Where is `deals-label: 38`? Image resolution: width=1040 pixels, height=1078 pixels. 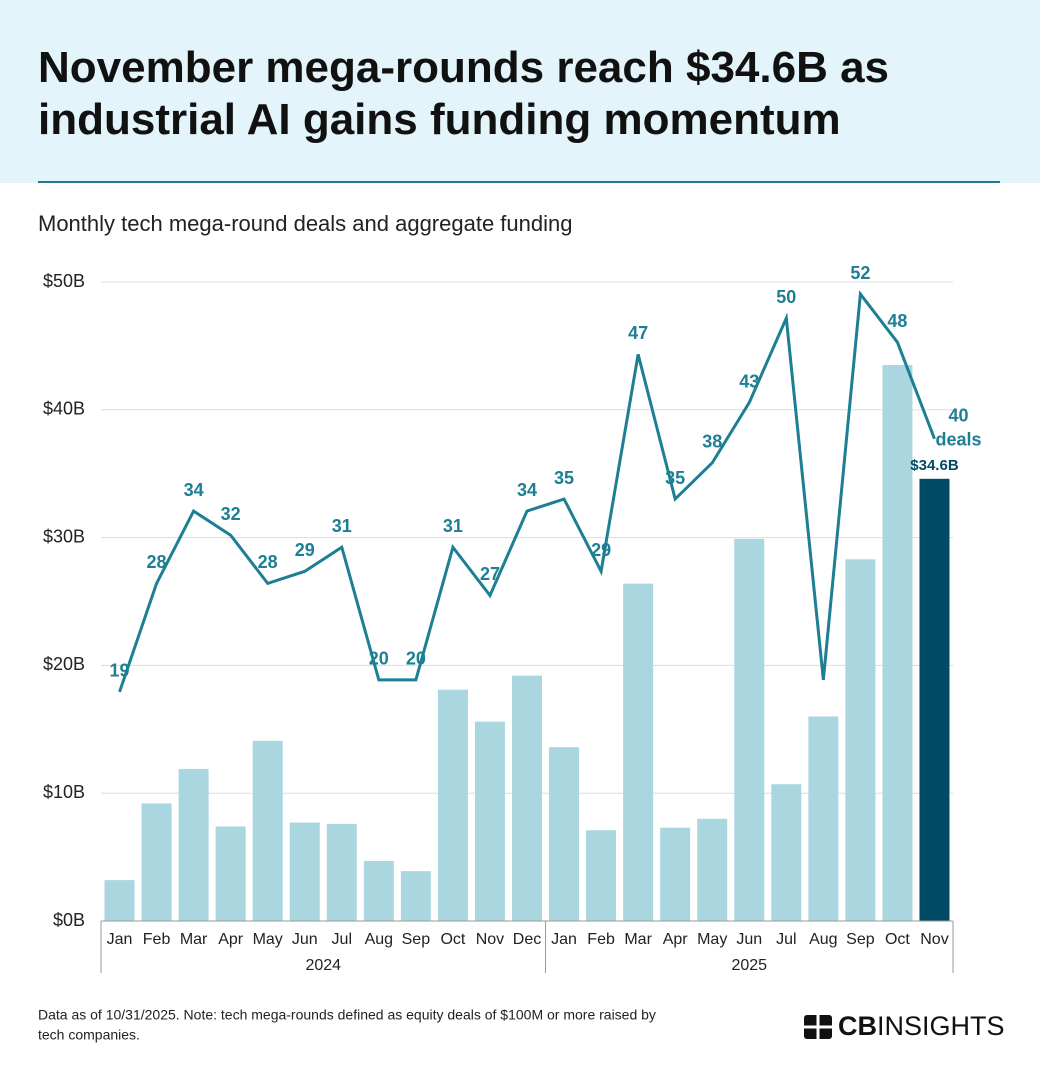
deals-label: 38 is located at coordinates (712, 442).